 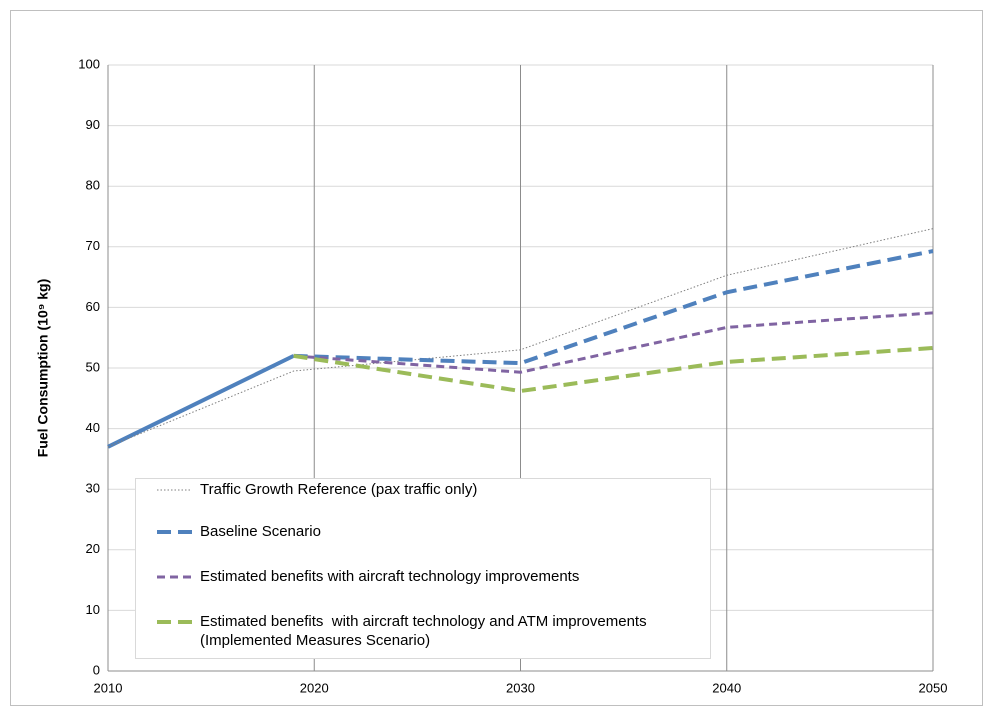 What do you see at coordinates (726, 687) in the screenshot?
I see `x-tick-label: 2040` at bounding box center [726, 687].